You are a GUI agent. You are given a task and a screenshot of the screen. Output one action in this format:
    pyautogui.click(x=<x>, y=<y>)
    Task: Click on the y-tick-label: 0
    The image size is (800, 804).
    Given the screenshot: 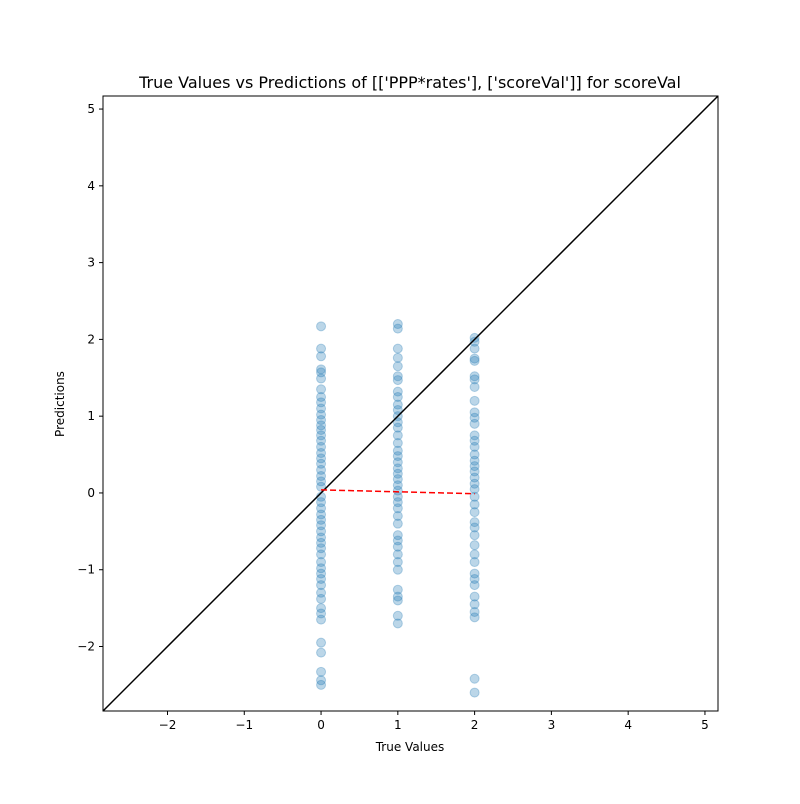 What is the action you would take?
    pyautogui.click(x=91, y=493)
    